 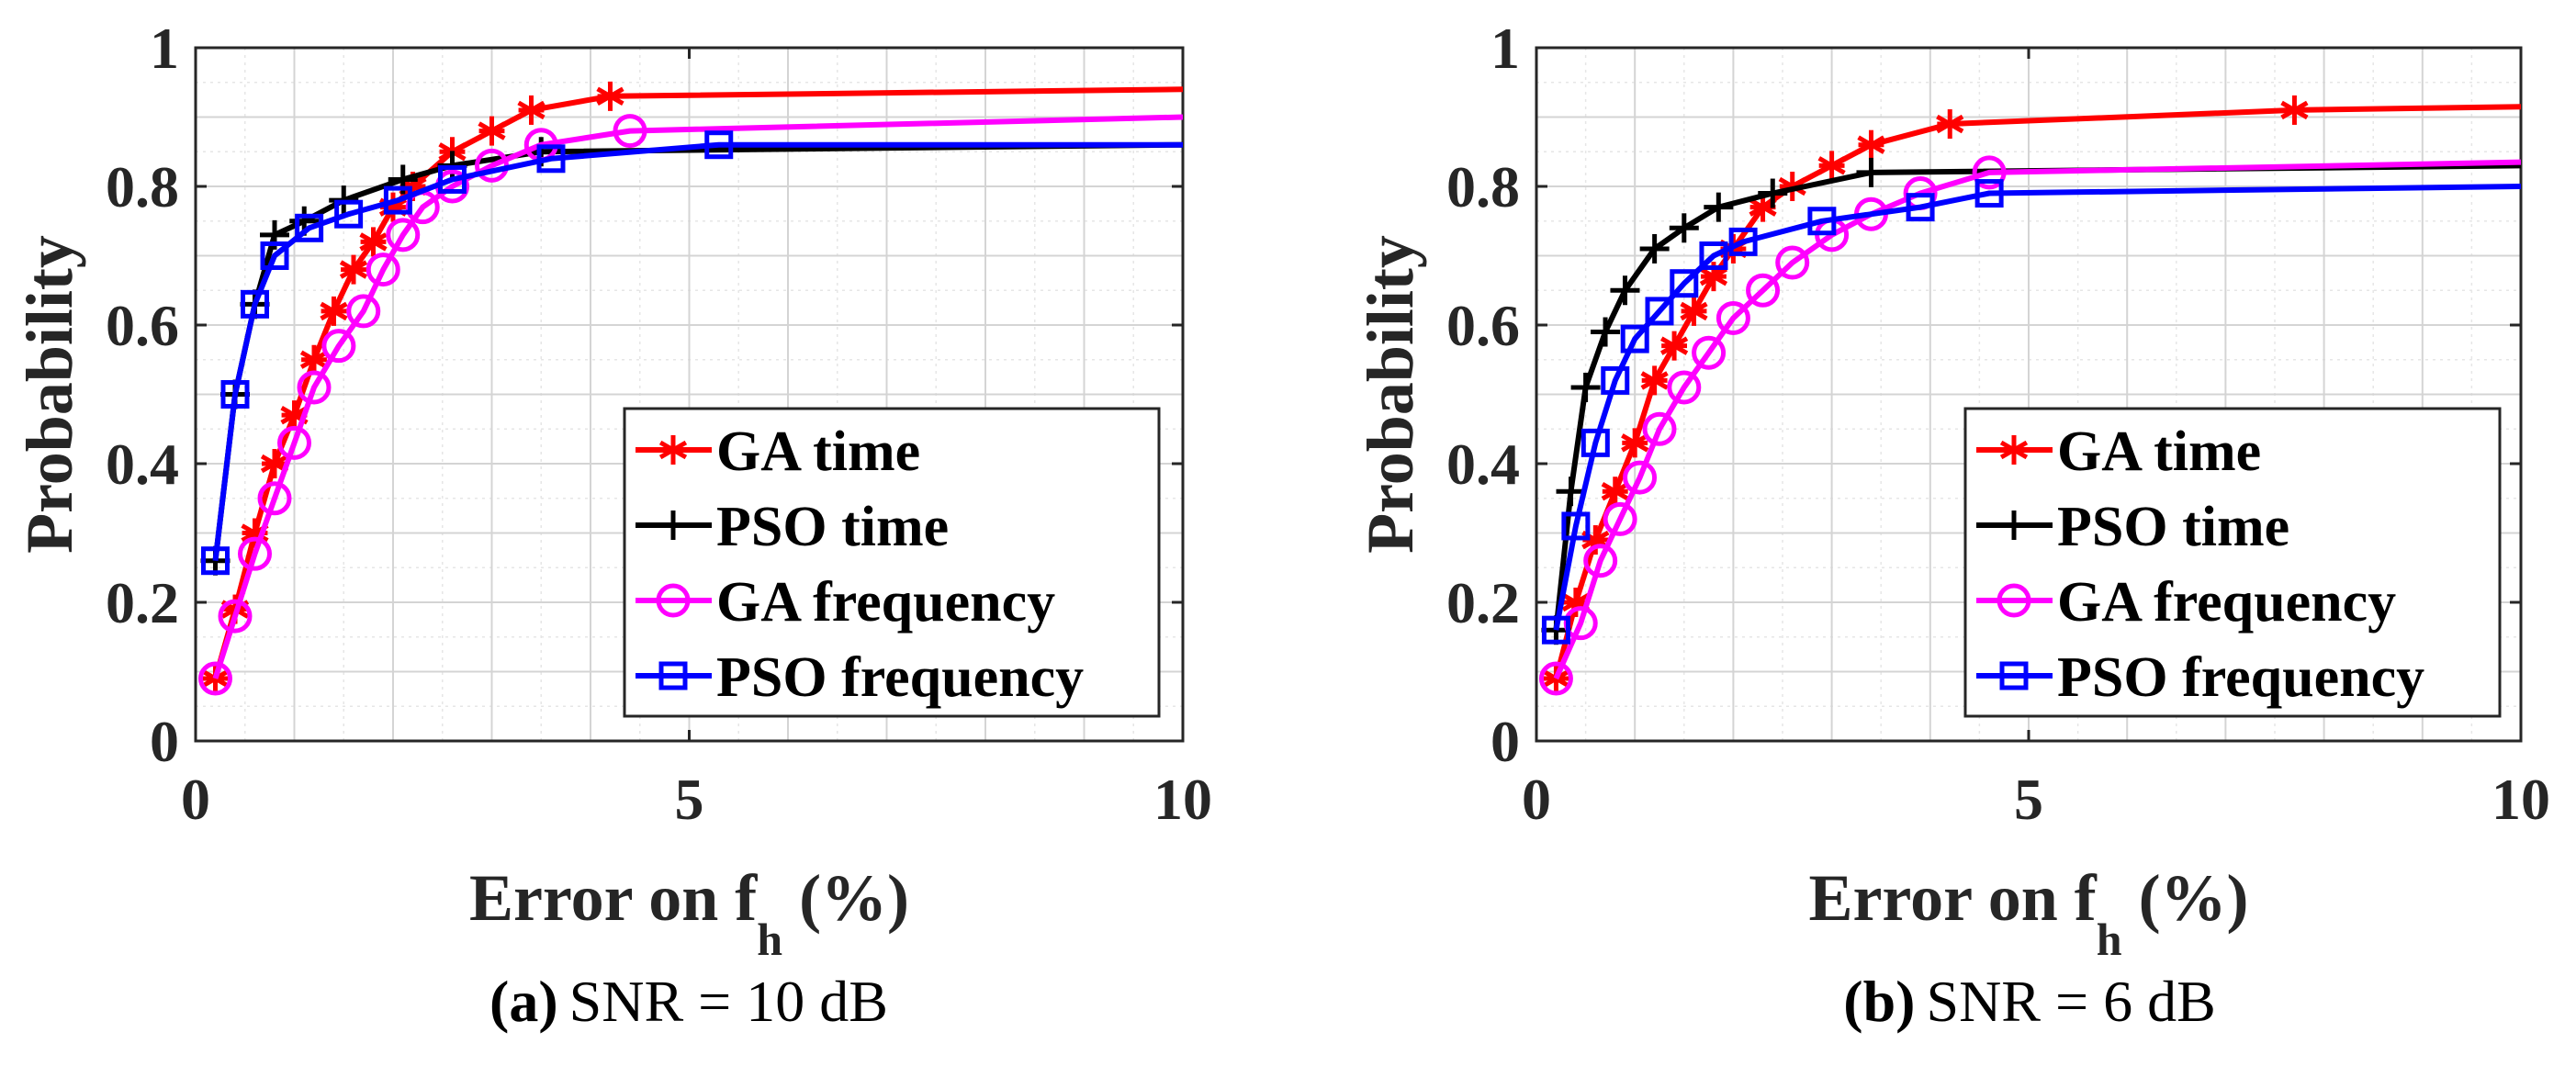 I want to click on x-axis-label: Error on fh (%), so click(x=2028, y=913).